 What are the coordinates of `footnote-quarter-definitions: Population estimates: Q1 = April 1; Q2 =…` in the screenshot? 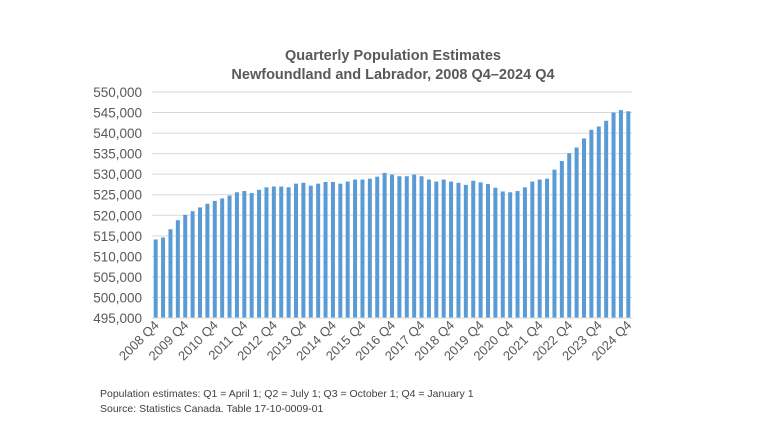 It's located at (287, 394).